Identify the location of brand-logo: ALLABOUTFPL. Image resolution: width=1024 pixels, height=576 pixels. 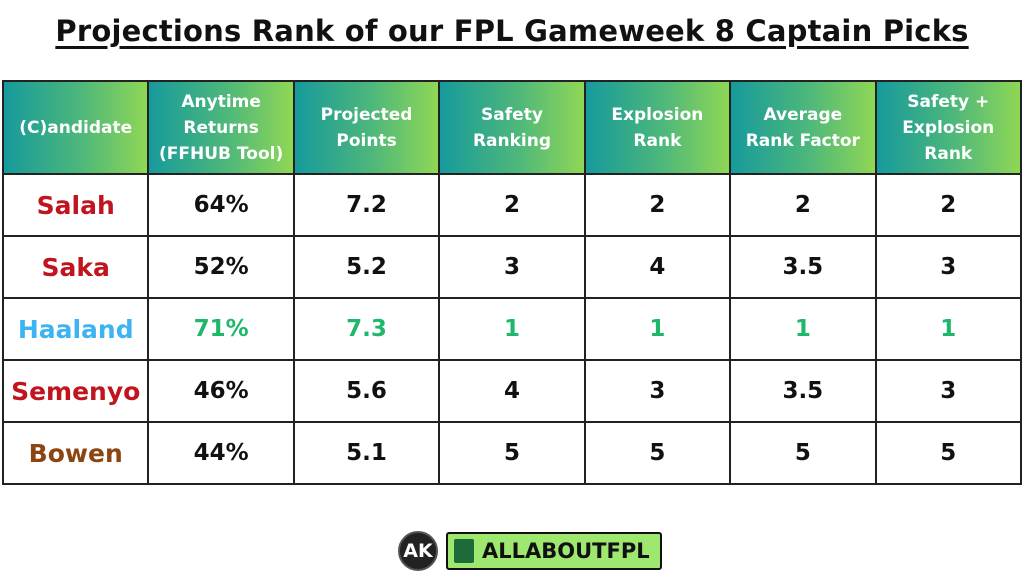
(554, 551).